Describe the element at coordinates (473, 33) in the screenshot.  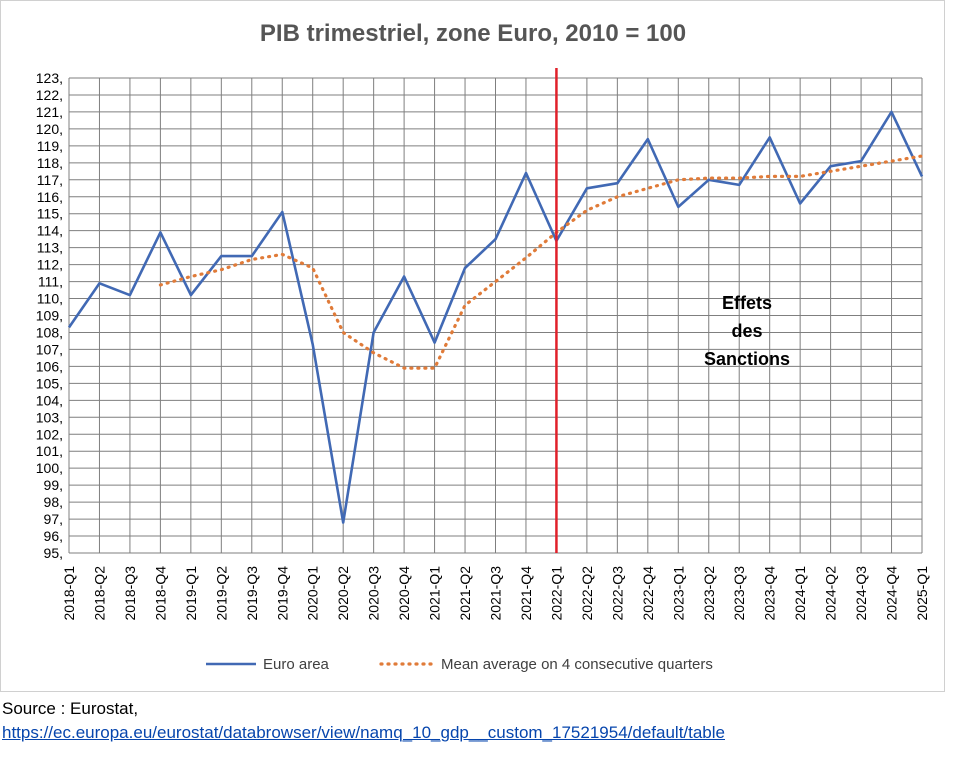
I see `chart-title: PIB trimestriel, zone Euro, 2010 = 100` at that location.